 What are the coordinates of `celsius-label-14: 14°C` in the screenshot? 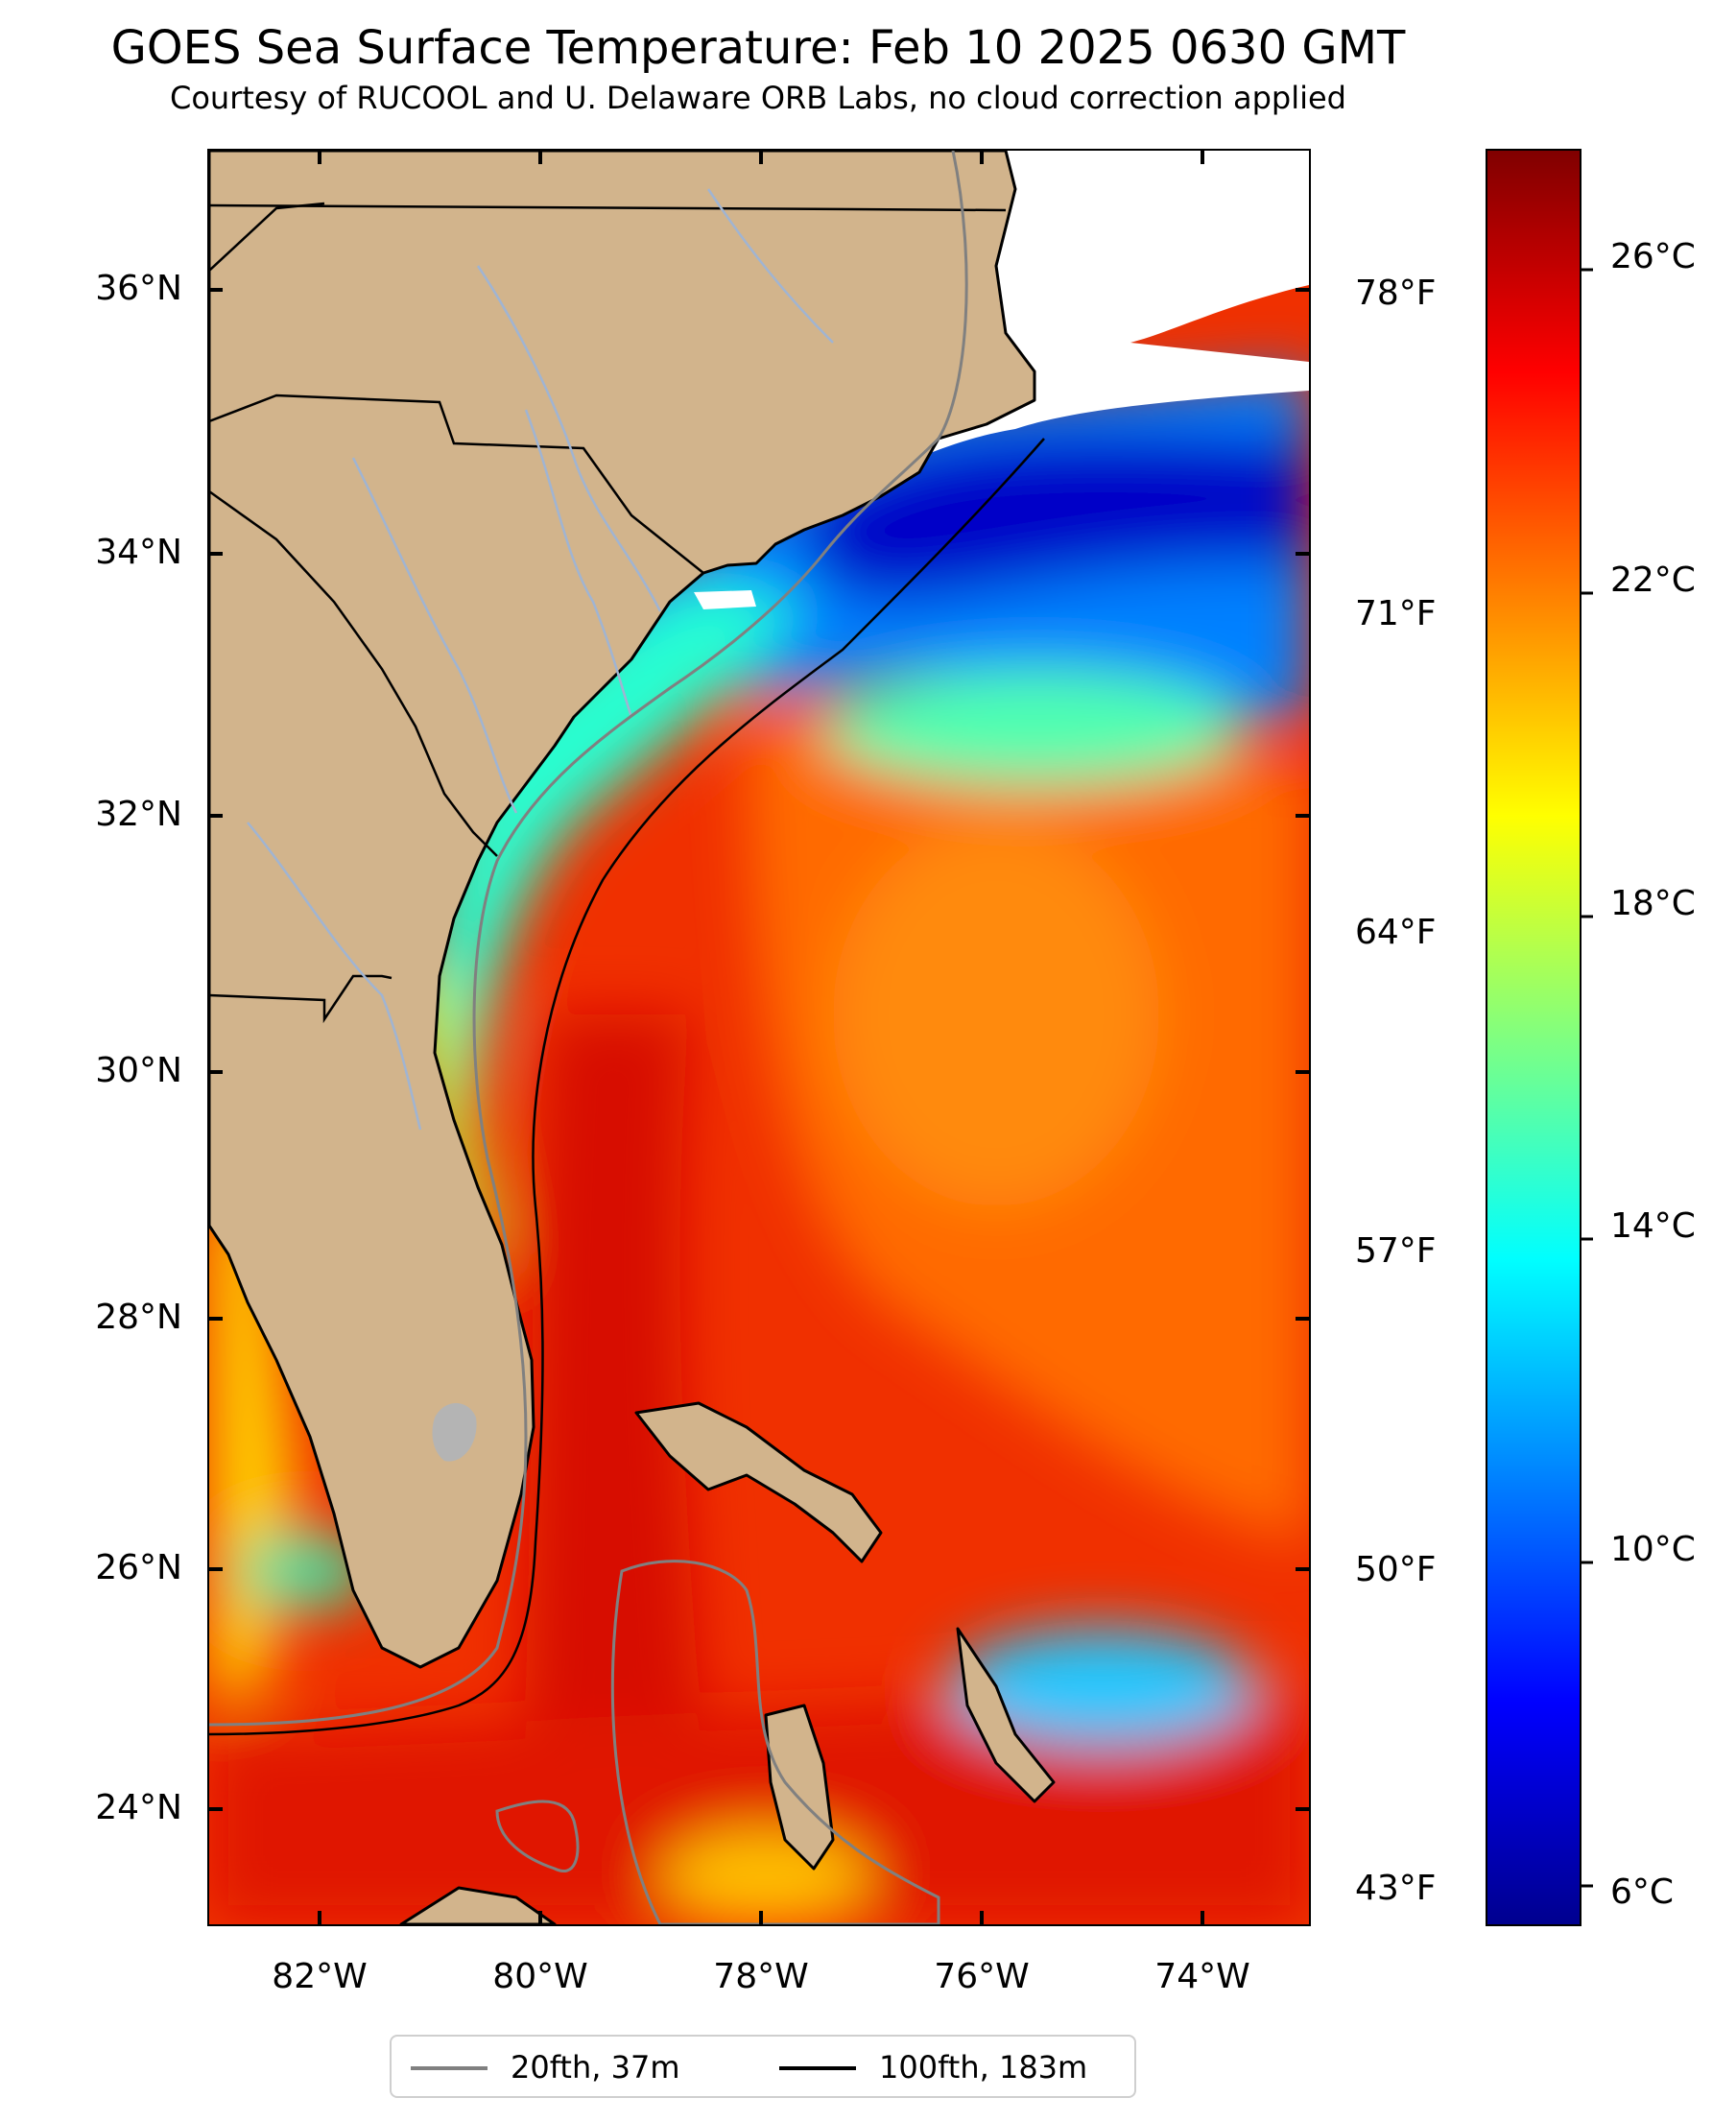 It's located at (1653, 1226).